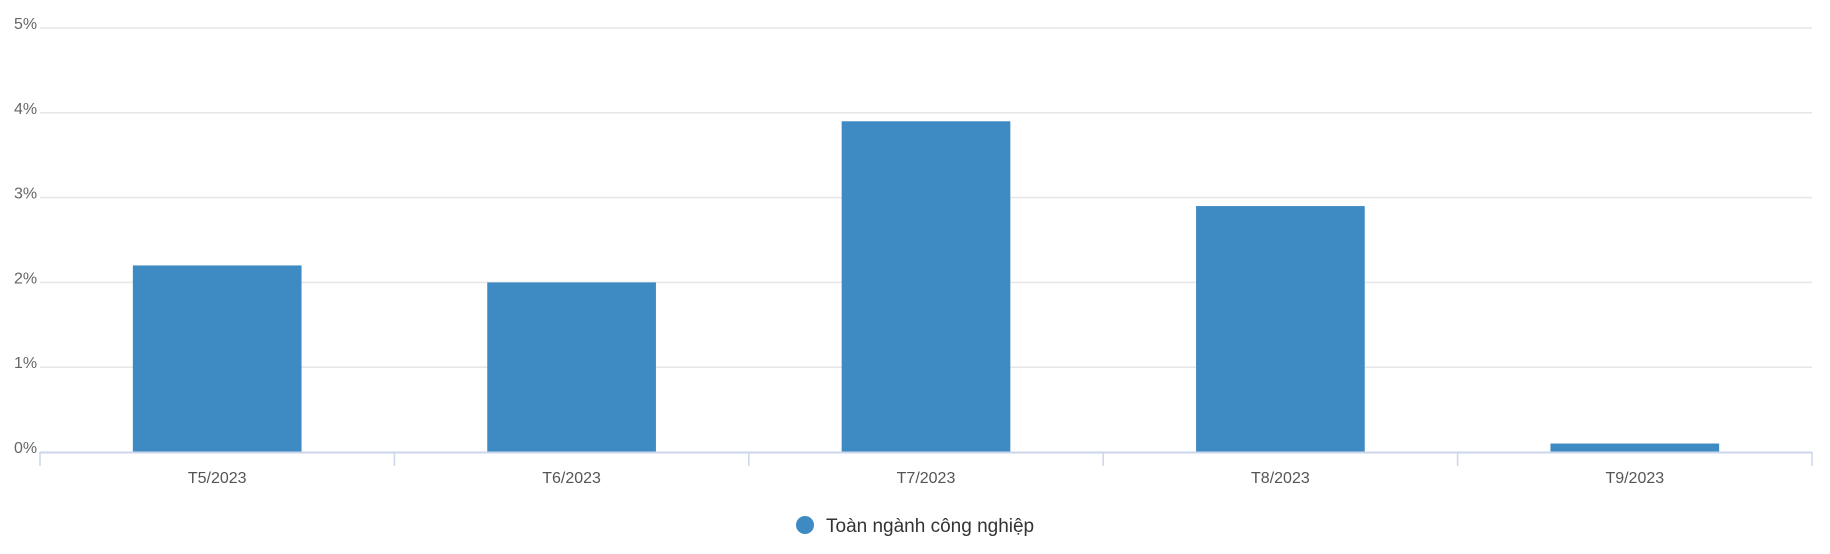 This screenshot has width=1830, height=554. Describe the element at coordinates (25, 278) in the screenshot. I see `y-tick-label: 2%` at that location.